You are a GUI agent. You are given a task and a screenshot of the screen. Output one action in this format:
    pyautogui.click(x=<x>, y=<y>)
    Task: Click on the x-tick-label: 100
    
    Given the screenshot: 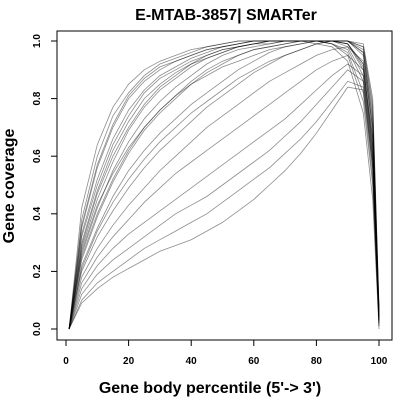 What is the action you would take?
    pyautogui.click(x=379, y=361)
    